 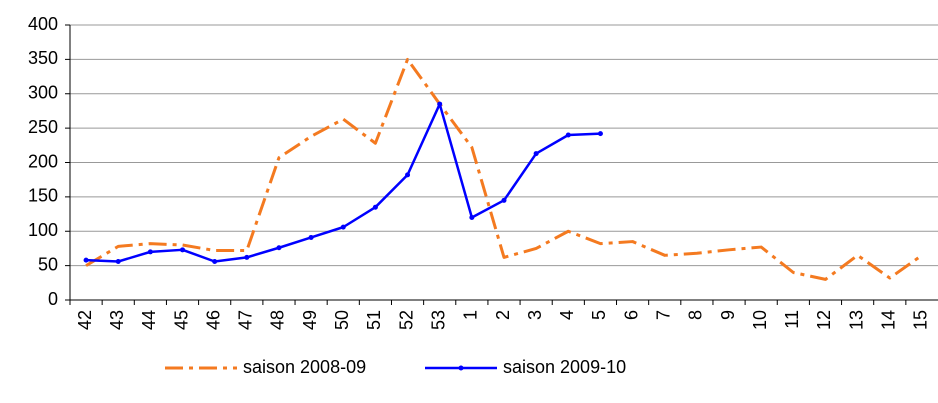 I want to click on x-tick-label: 43, so click(x=117, y=320).